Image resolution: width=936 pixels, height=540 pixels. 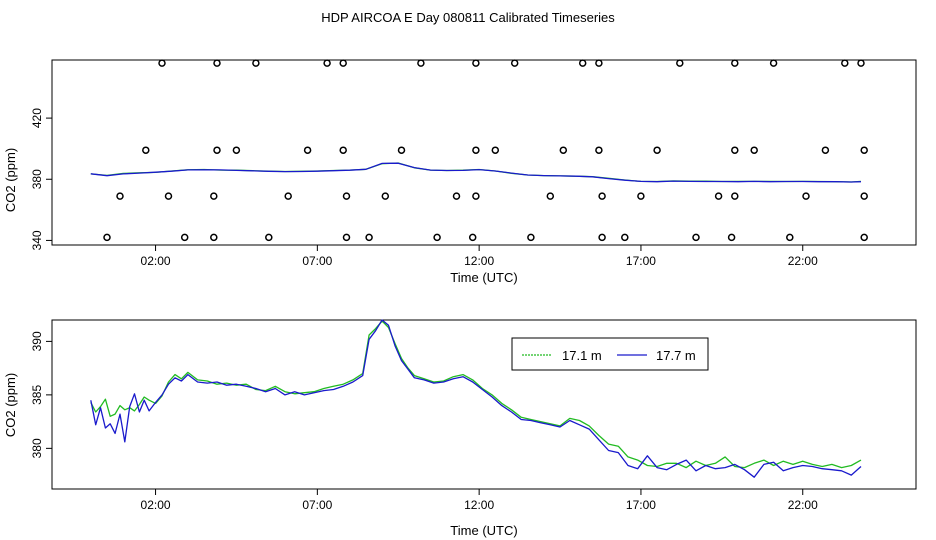 I want to click on y-tick-label: 340, so click(x=37, y=240).